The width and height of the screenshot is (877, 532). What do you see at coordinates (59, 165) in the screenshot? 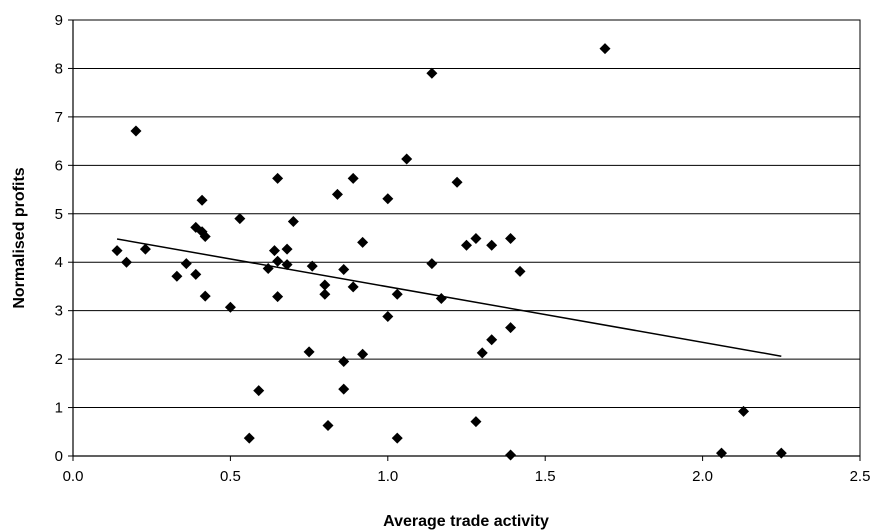
I see `y-tick-label: 6` at bounding box center [59, 165].